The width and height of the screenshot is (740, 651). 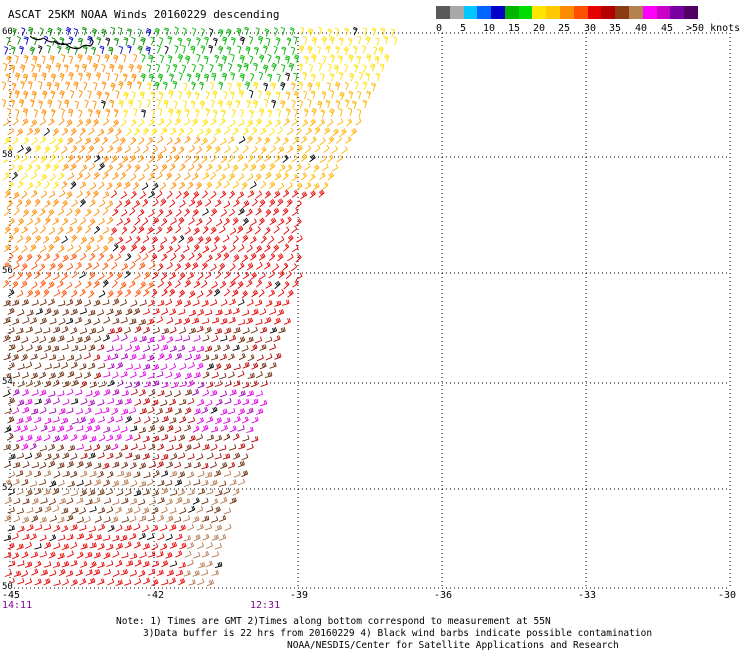 What do you see at coordinates (439, 28) in the screenshot?
I see `legend-label: 0` at bounding box center [439, 28].